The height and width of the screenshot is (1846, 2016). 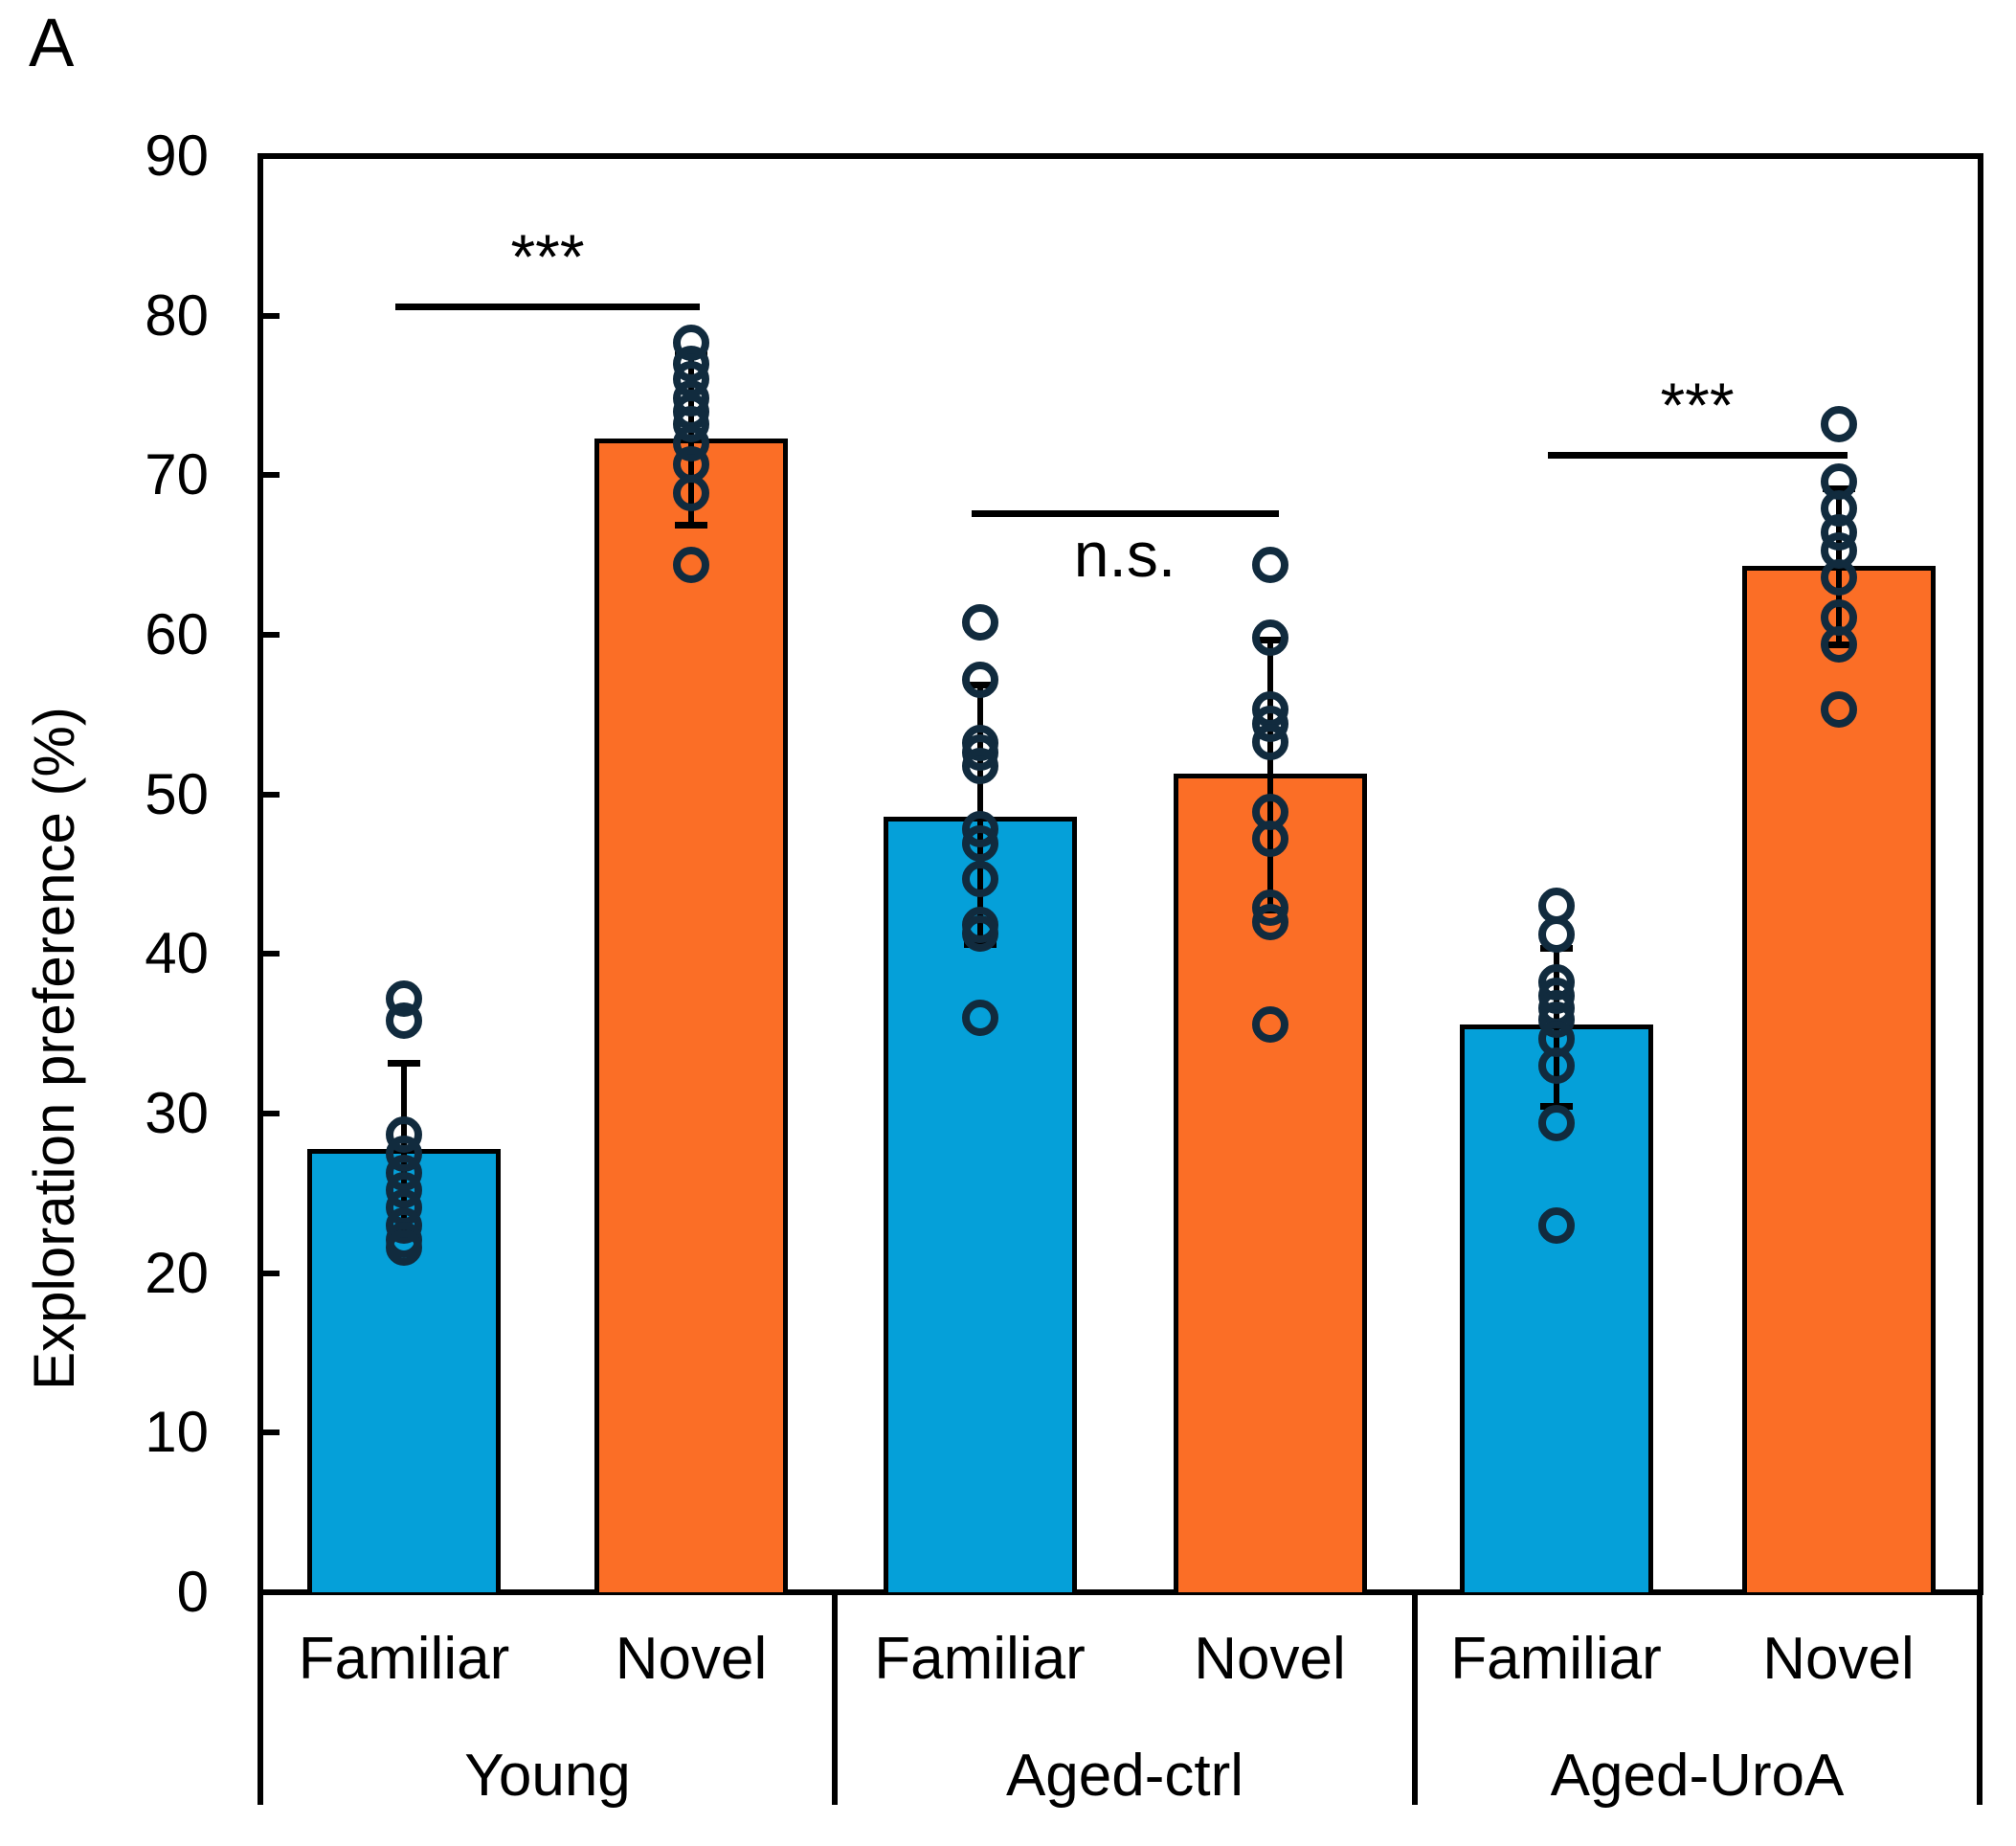 What do you see at coordinates (1270, 1659) in the screenshot?
I see `x-label-aged-ctrl-novel: Novel` at bounding box center [1270, 1659].